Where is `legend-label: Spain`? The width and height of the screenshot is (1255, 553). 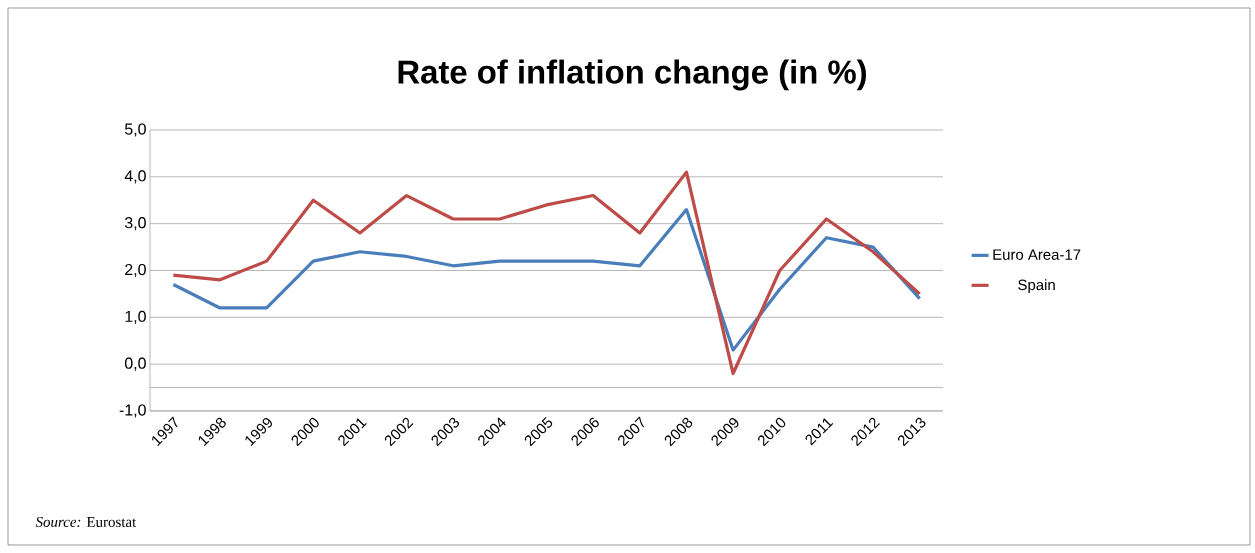 legend-label: Spain is located at coordinates (1036, 286).